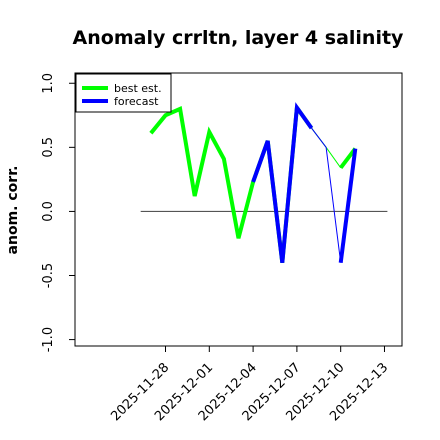  What do you see at coordinates (13, 210) in the screenshot?
I see `y-axis-label: anom. corr.` at bounding box center [13, 210].